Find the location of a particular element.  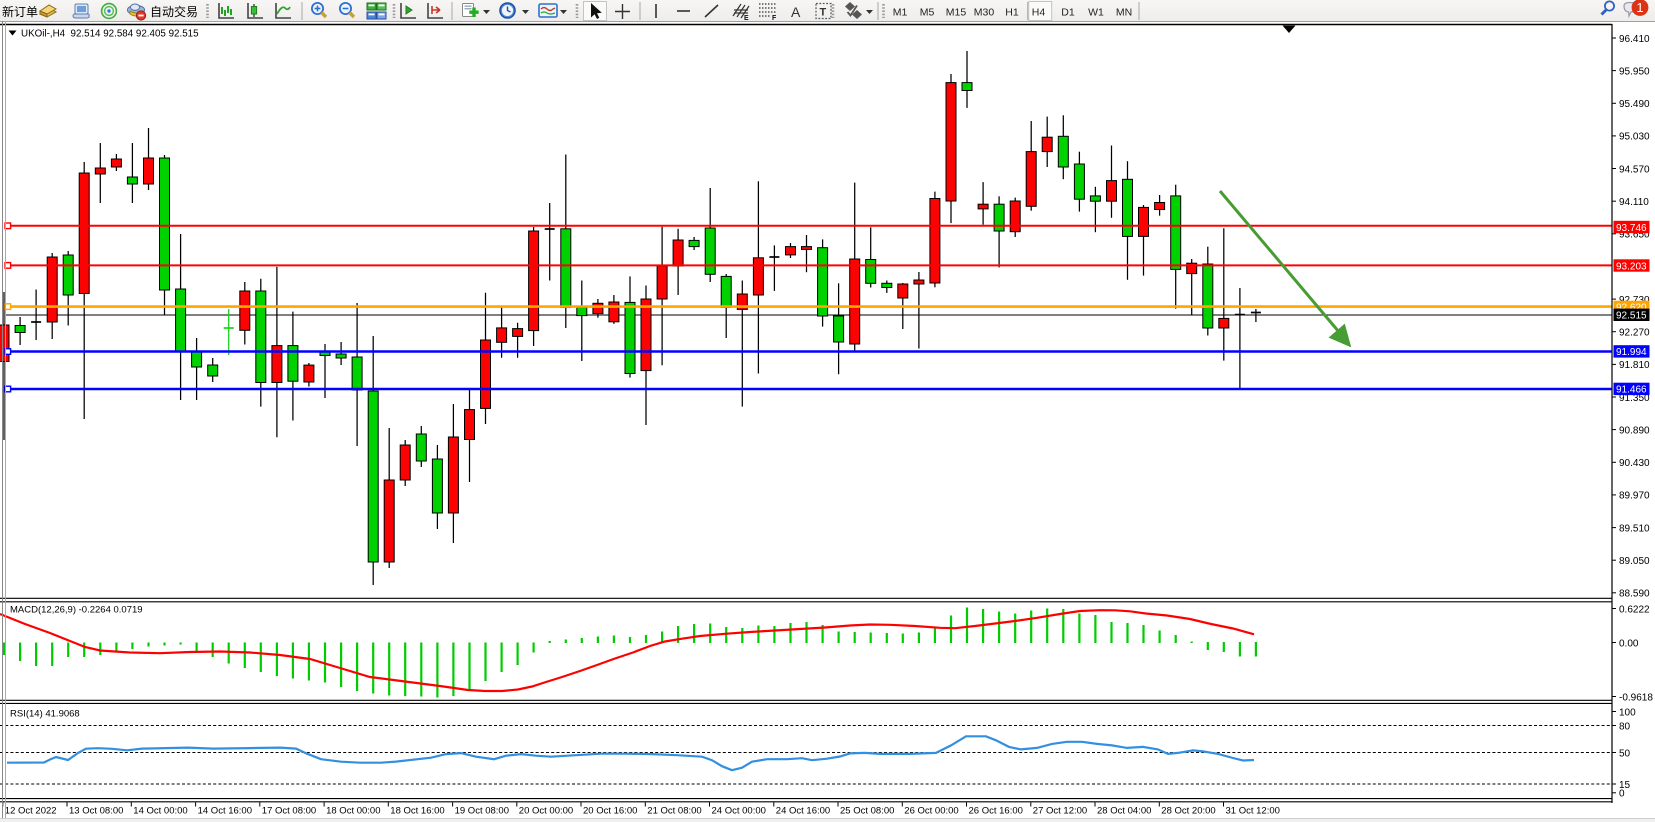

svg-text: 92.515 is located at coordinates (1631, 316).